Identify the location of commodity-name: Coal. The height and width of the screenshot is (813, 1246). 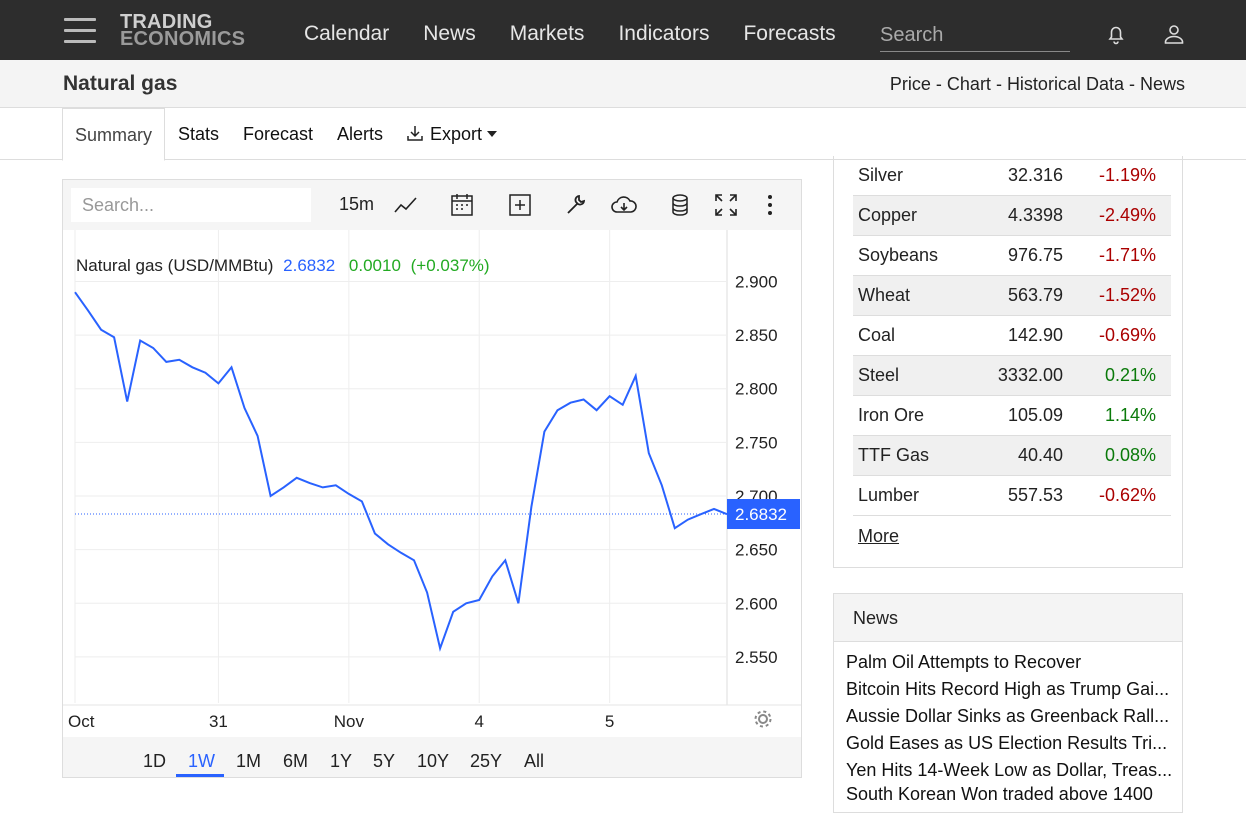
(877, 335).